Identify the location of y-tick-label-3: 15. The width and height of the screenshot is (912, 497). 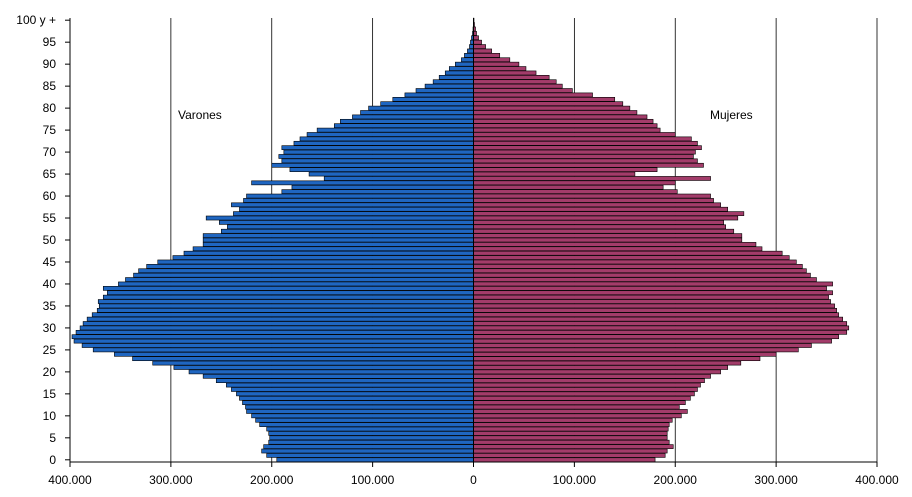
(50, 394).